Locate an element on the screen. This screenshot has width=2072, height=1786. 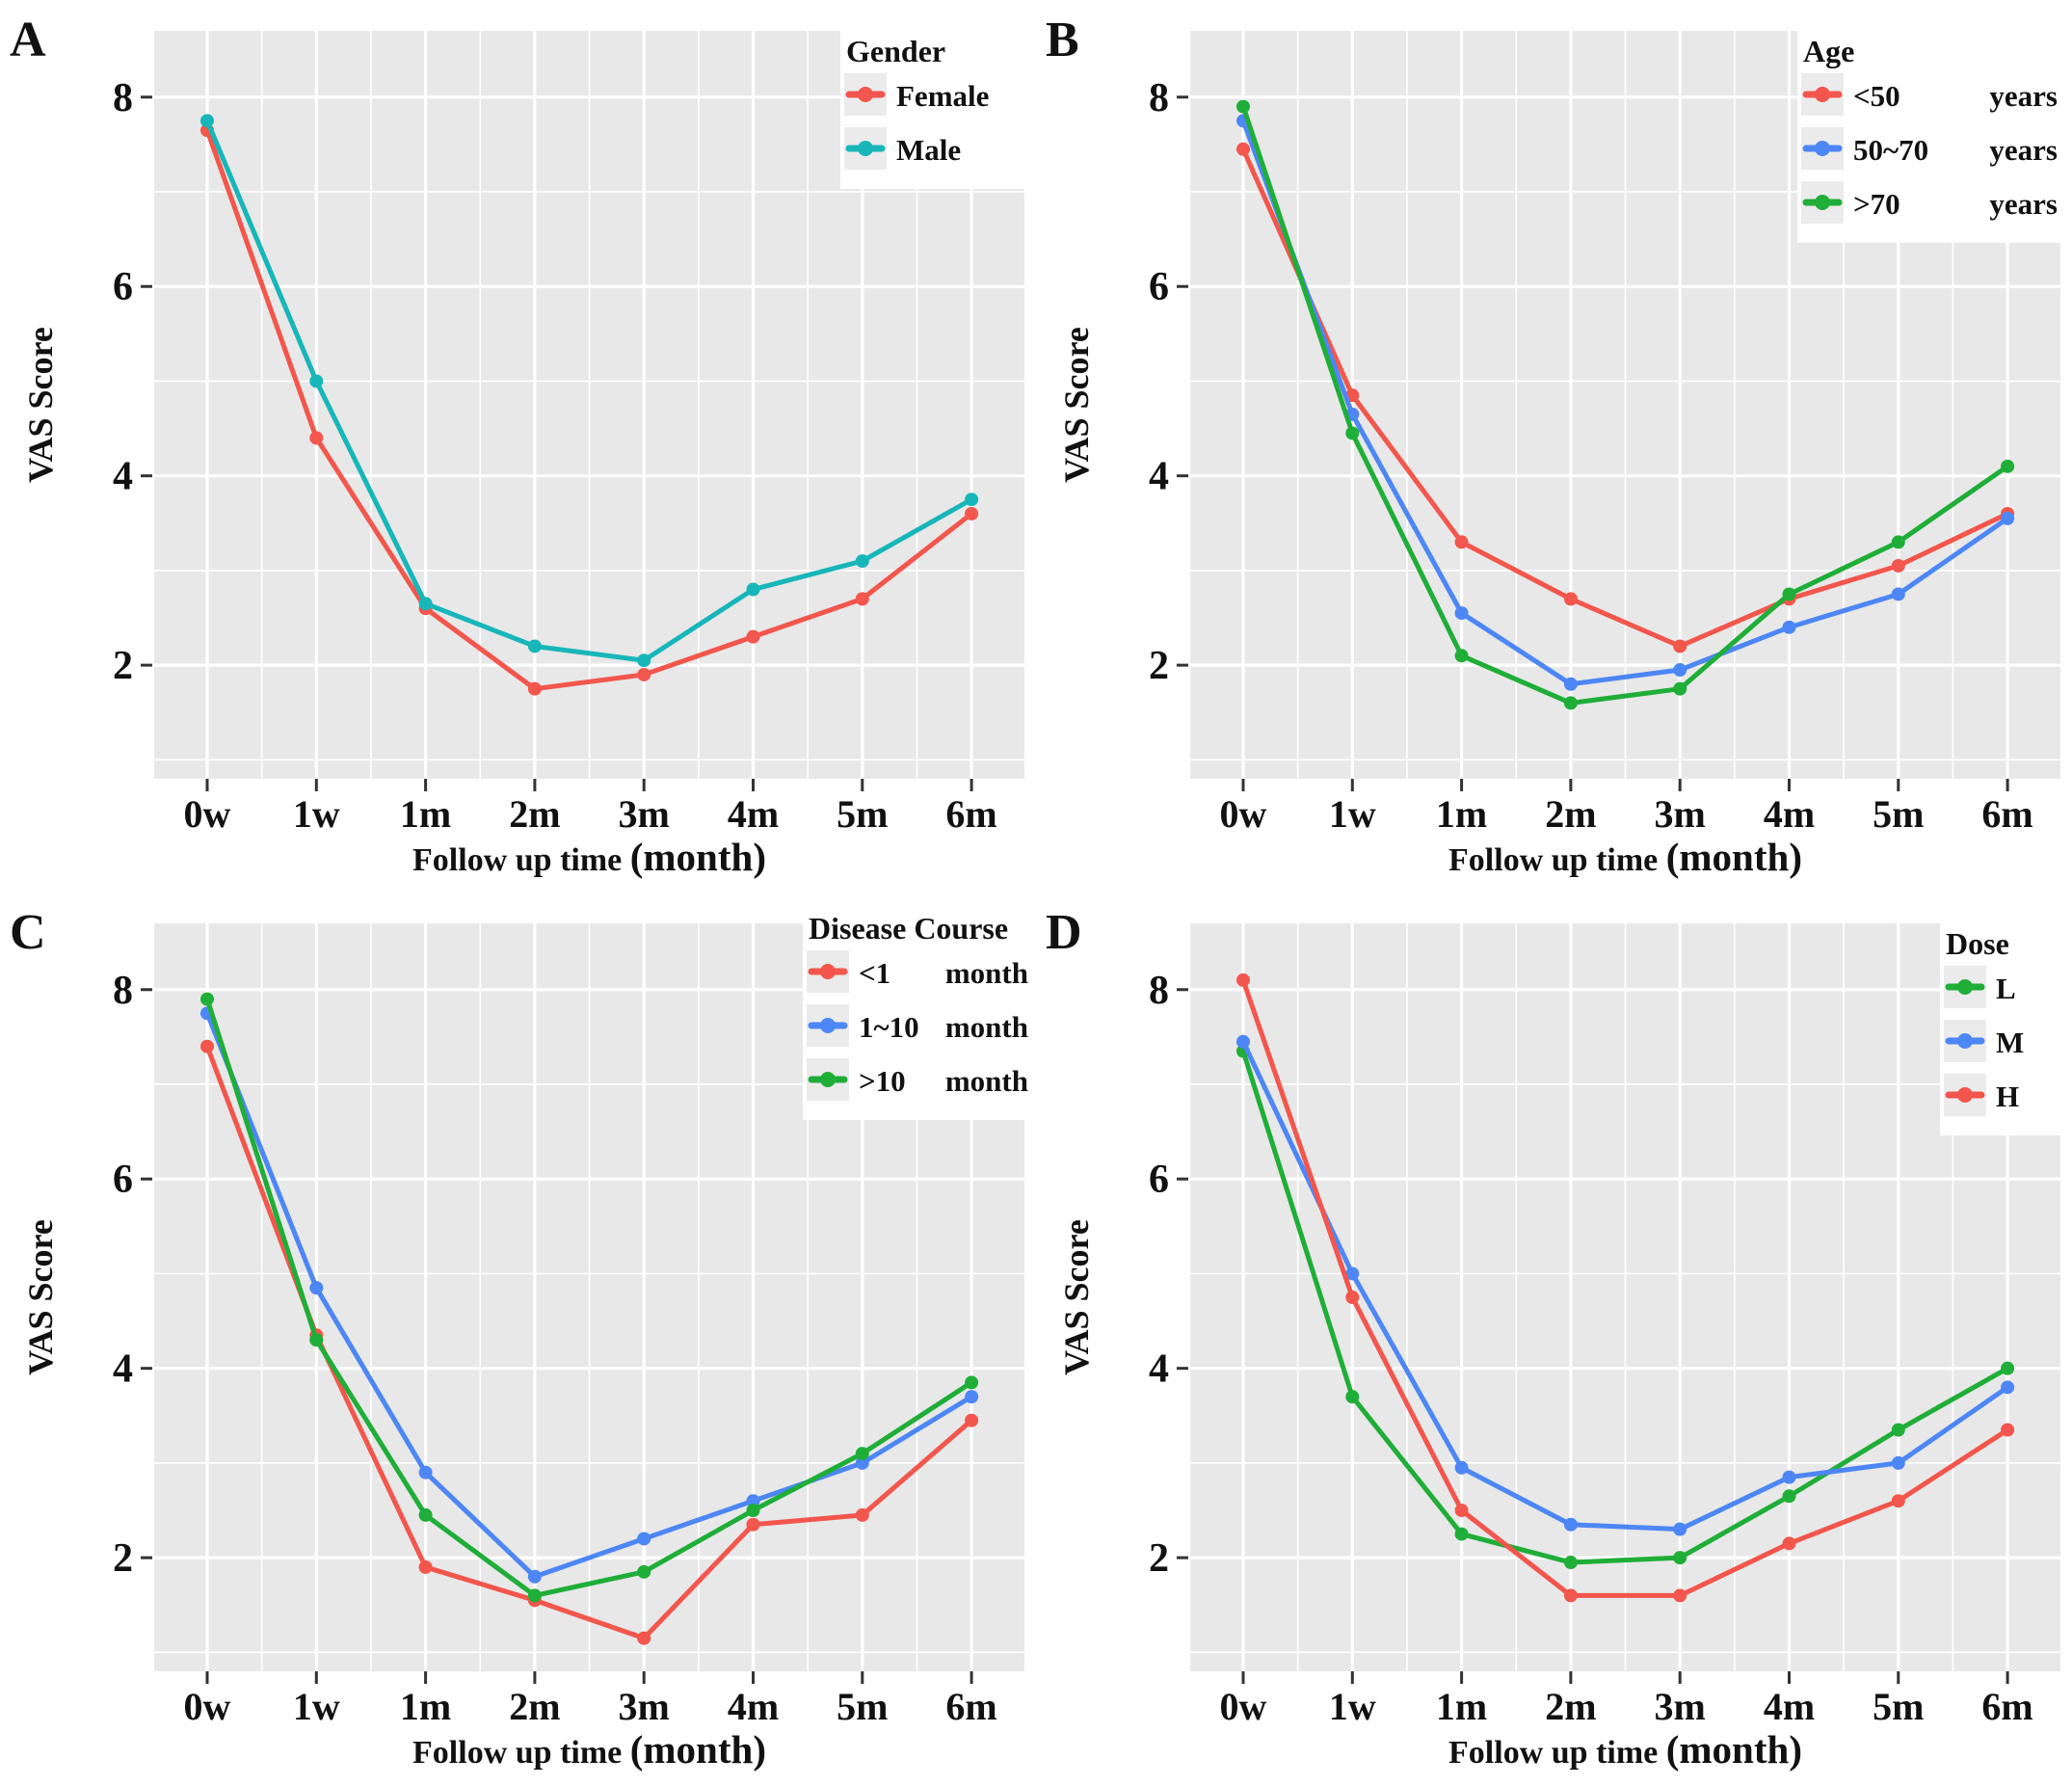
y-tick-label: 6 is located at coordinates (1159, 287).